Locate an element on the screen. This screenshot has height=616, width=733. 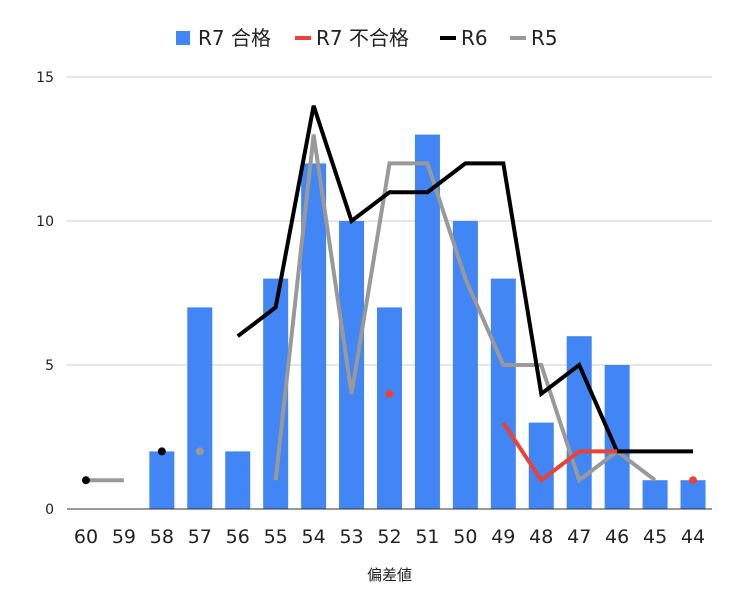
legend-label: R5 is located at coordinates (544, 38).